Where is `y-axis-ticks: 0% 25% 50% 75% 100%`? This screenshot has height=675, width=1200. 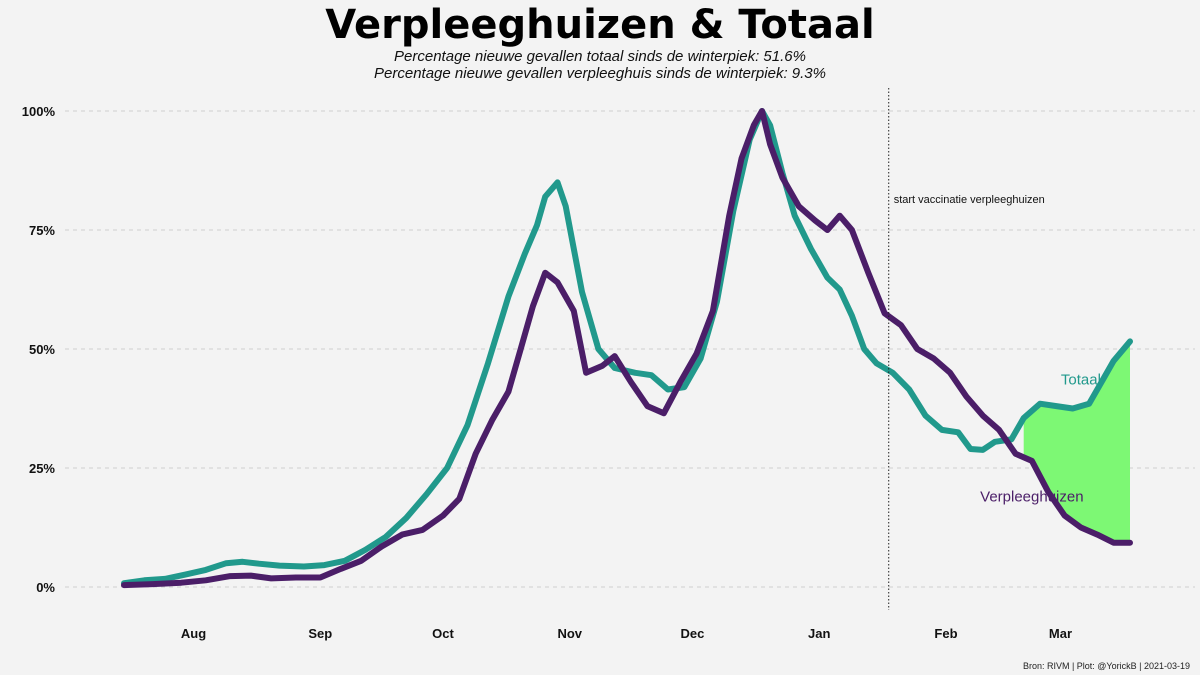 y-axis-ticks: 0% 25% 50% 75% 100% is located at coordinates (39, 349).